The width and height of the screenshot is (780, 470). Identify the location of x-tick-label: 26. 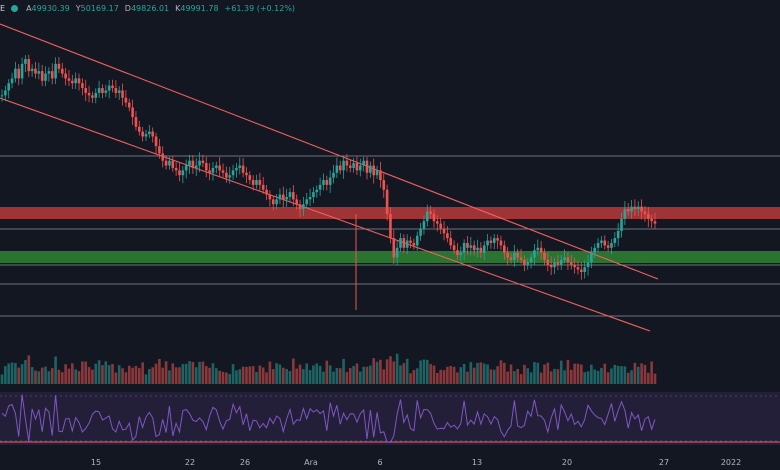
(245, 462).